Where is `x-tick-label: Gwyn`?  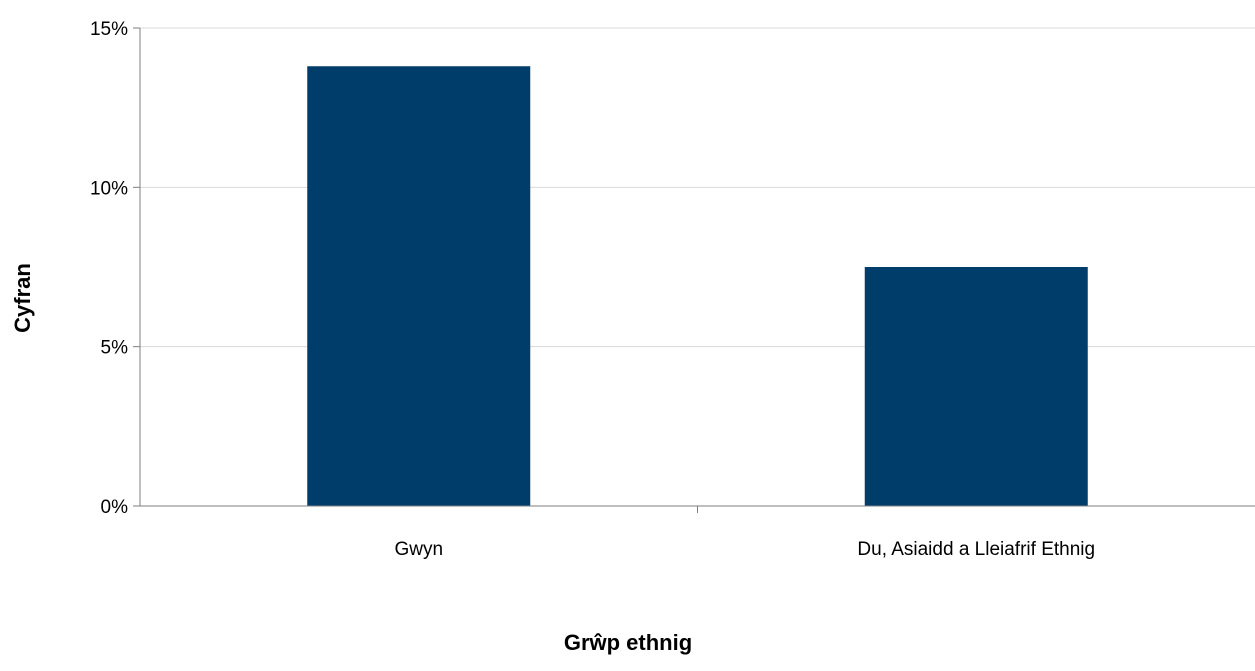
x-tick-label: Gwyn is located at coordinates (418, 549).